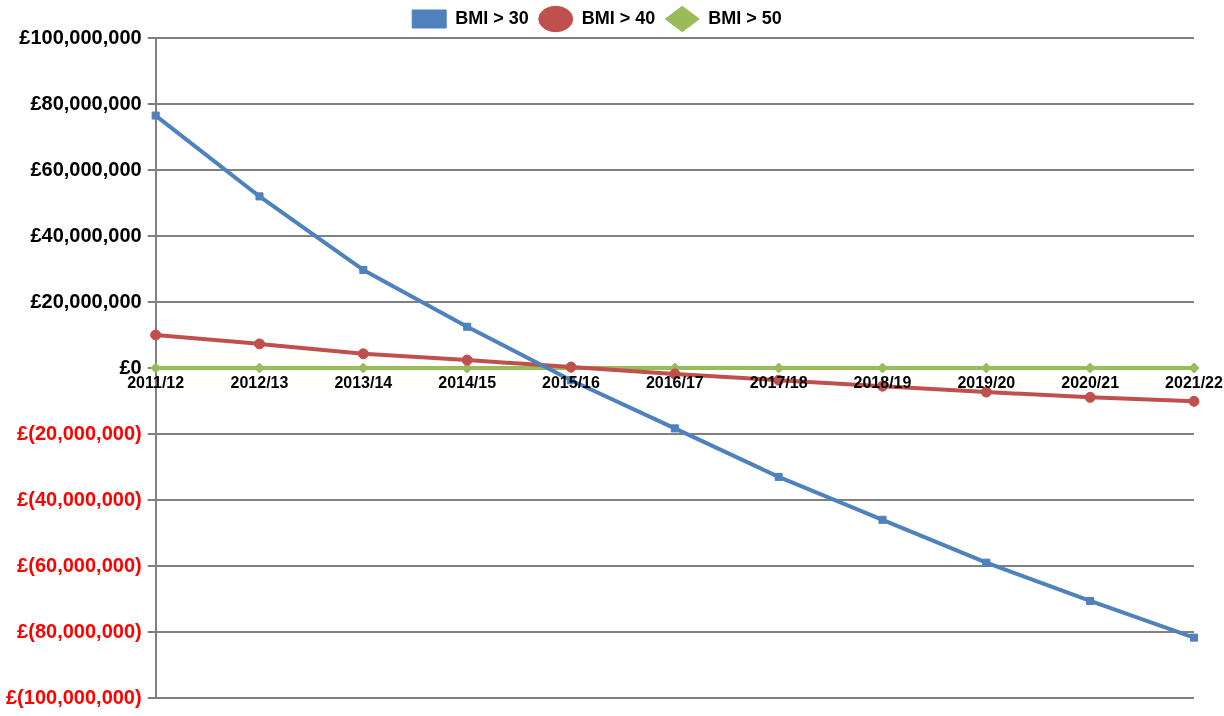 This screenshot has width=1224, height=716. What do you see at coordinates (1194, 383) in the screenshot?
I see `x-tick-label: 2021/22` at bounding box center [1194, 383].